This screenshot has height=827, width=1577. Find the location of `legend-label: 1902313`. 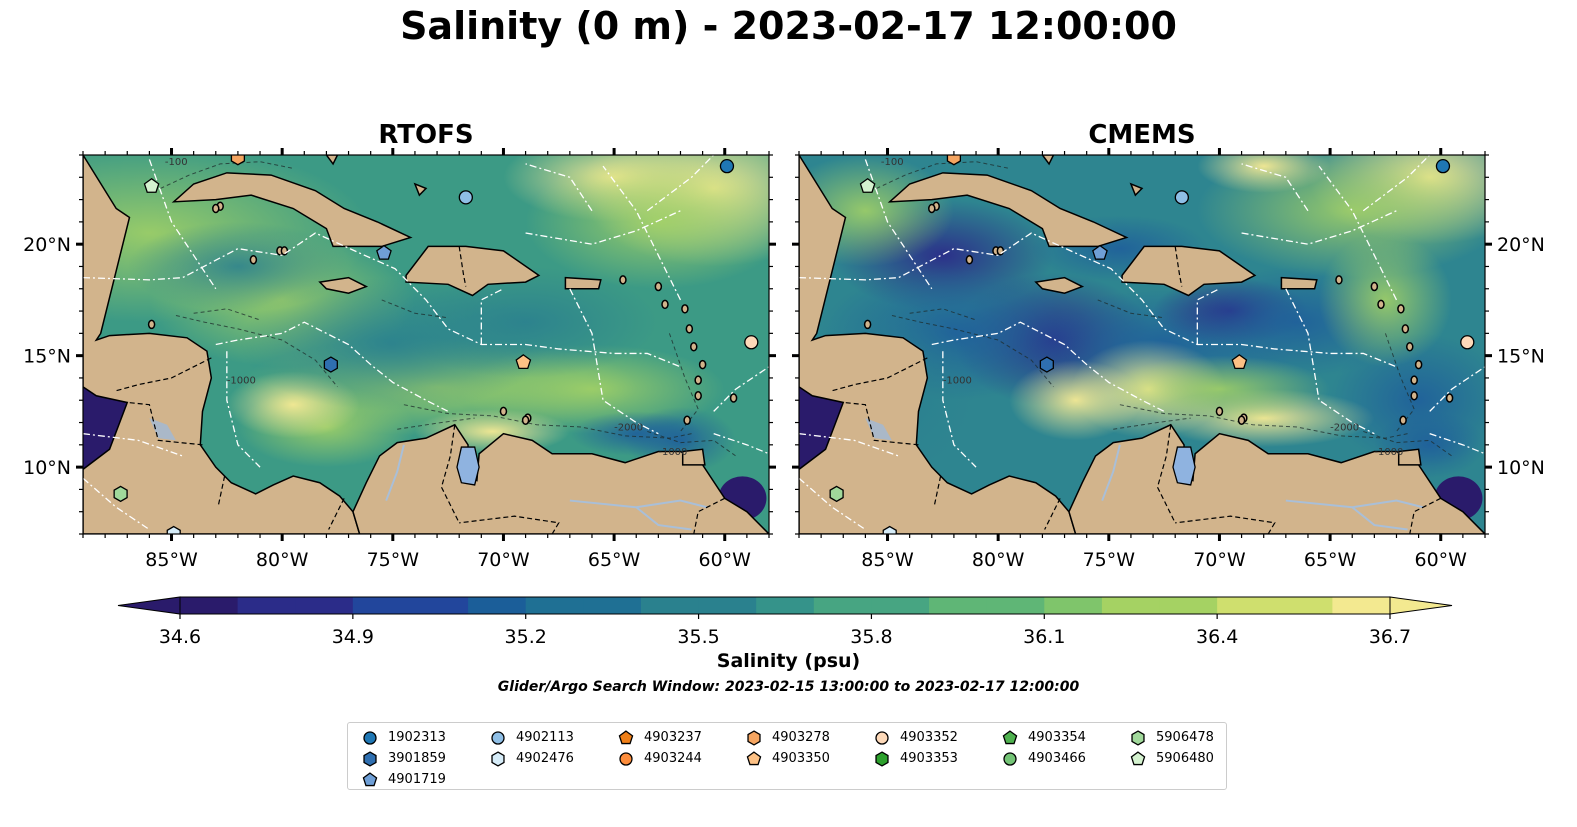

legend-label: 1902313 is located at coordinates (417, 737).